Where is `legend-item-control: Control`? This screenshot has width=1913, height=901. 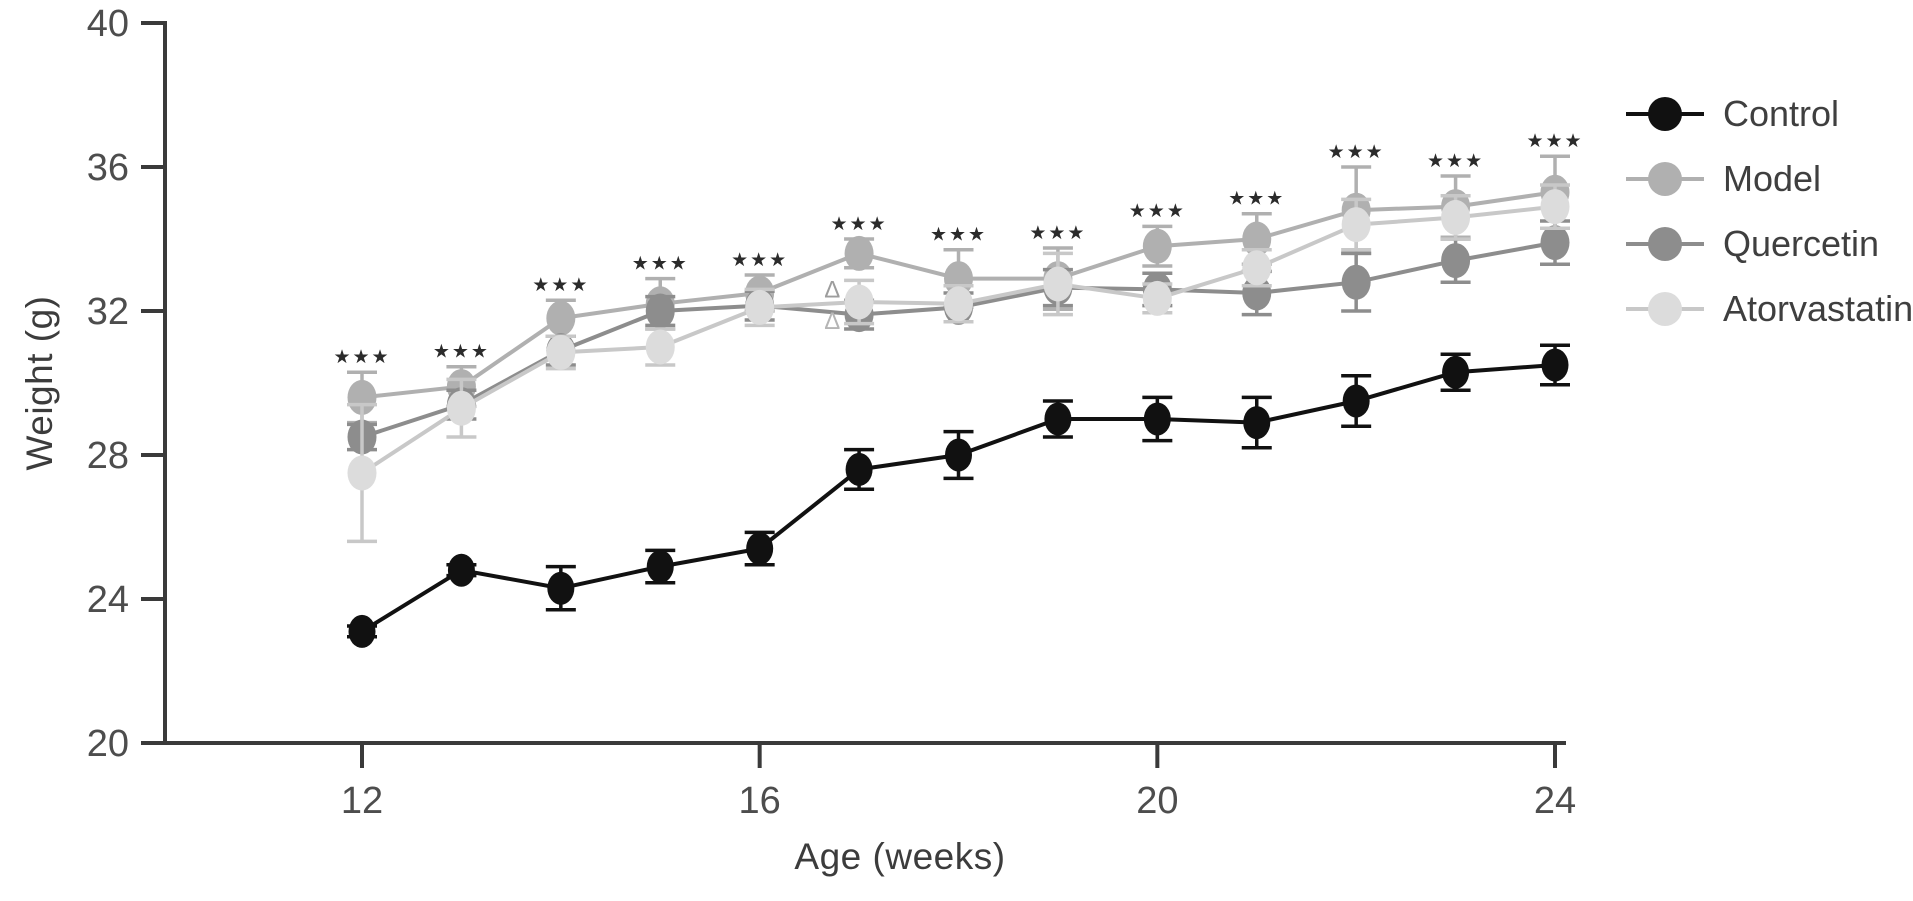 legend-item-control: Control is located at coordinates (1769, 113).